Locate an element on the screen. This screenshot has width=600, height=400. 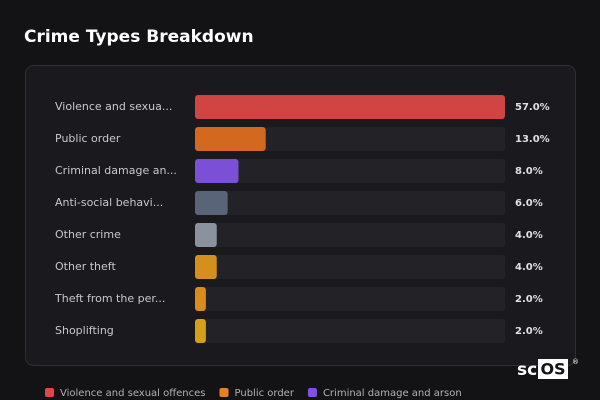
category-label: Other crime is located at coordinates (88, 234).